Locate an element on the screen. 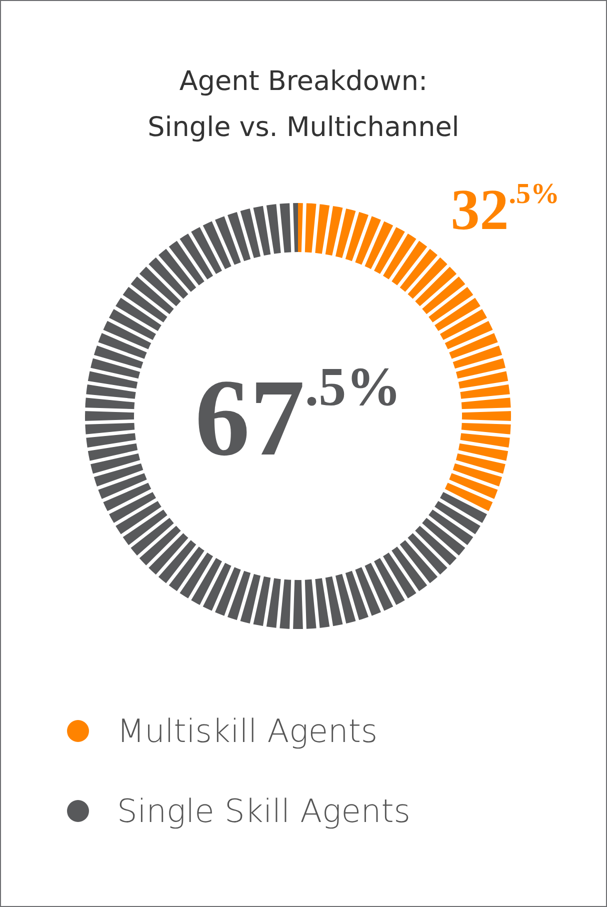  chart-title: Agent Breakdown: Single vs. Multichannel is located at coordinates (303, 105).